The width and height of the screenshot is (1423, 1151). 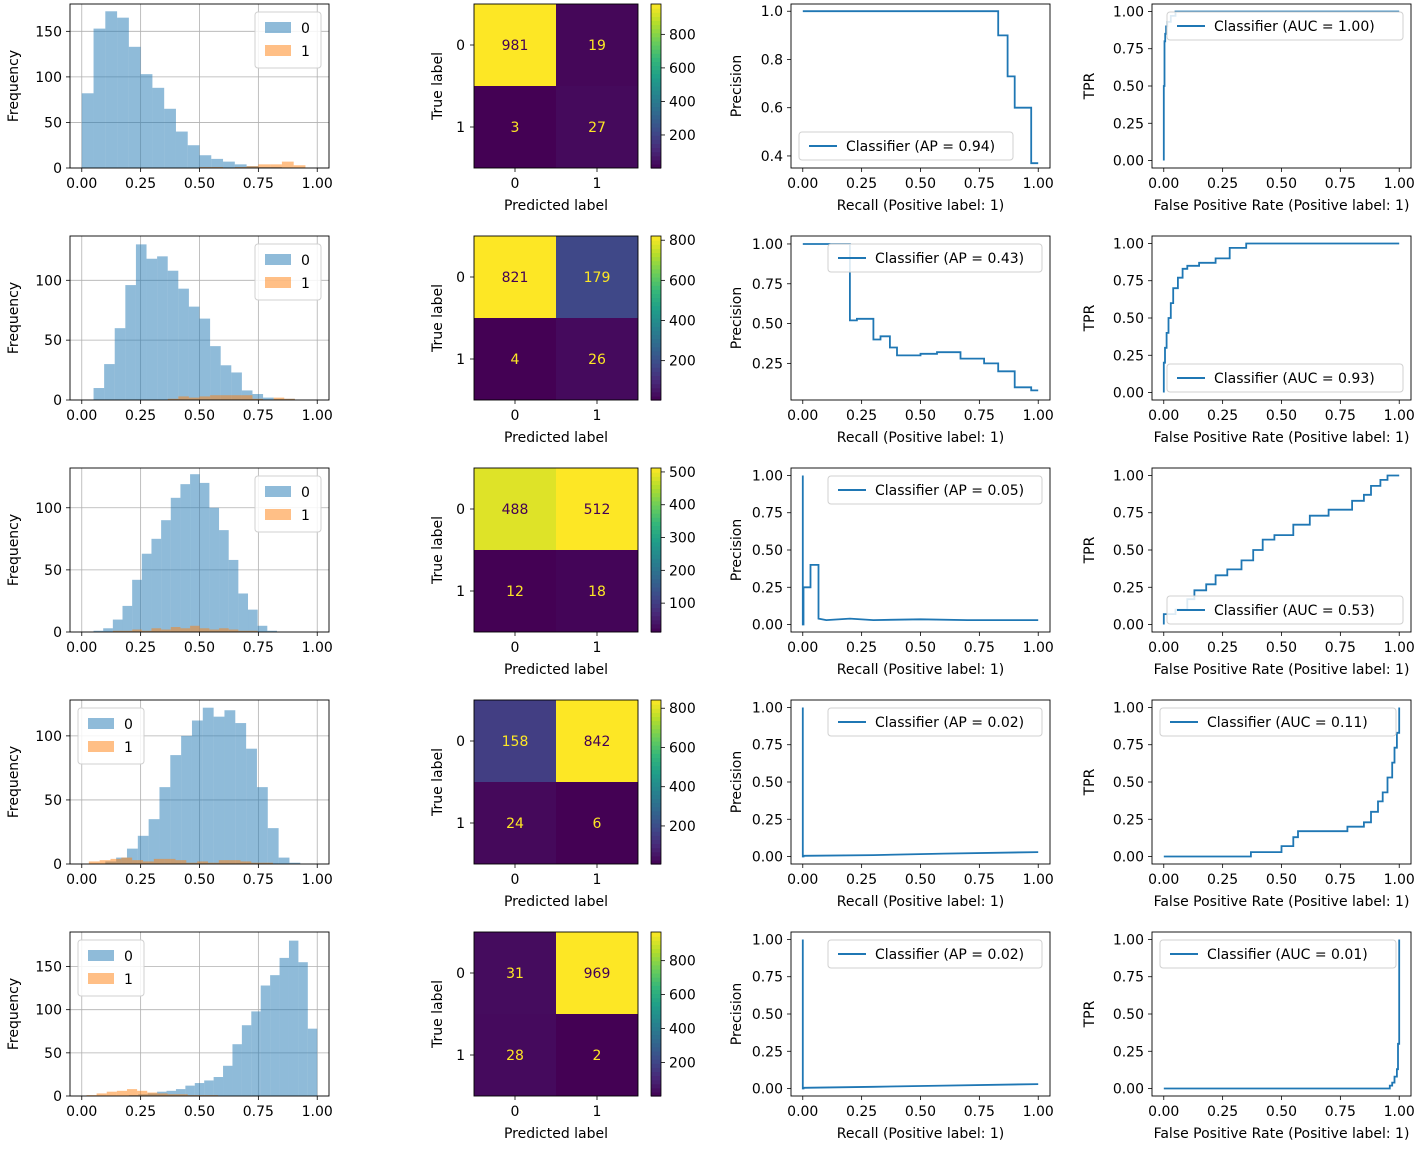 What do you see at coordinates (920, 880) in the screenshot?
I see `x-tick-label: 0.50` at bounding box center [920, 880].